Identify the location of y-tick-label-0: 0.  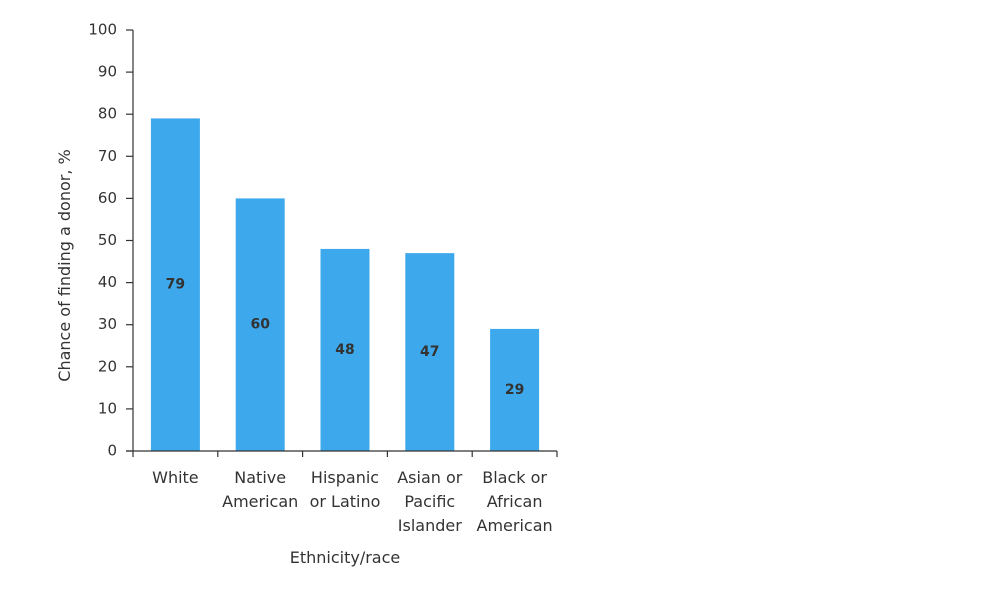
(112, 451).